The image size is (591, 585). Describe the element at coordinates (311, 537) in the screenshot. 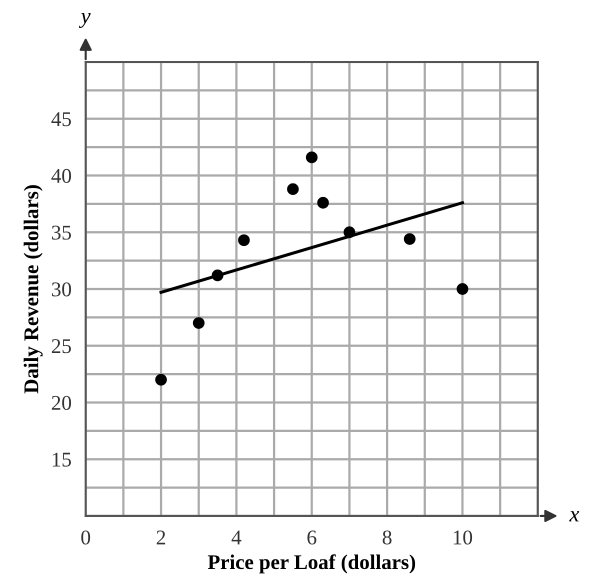

I see `x-tick-label: 6` at that location.